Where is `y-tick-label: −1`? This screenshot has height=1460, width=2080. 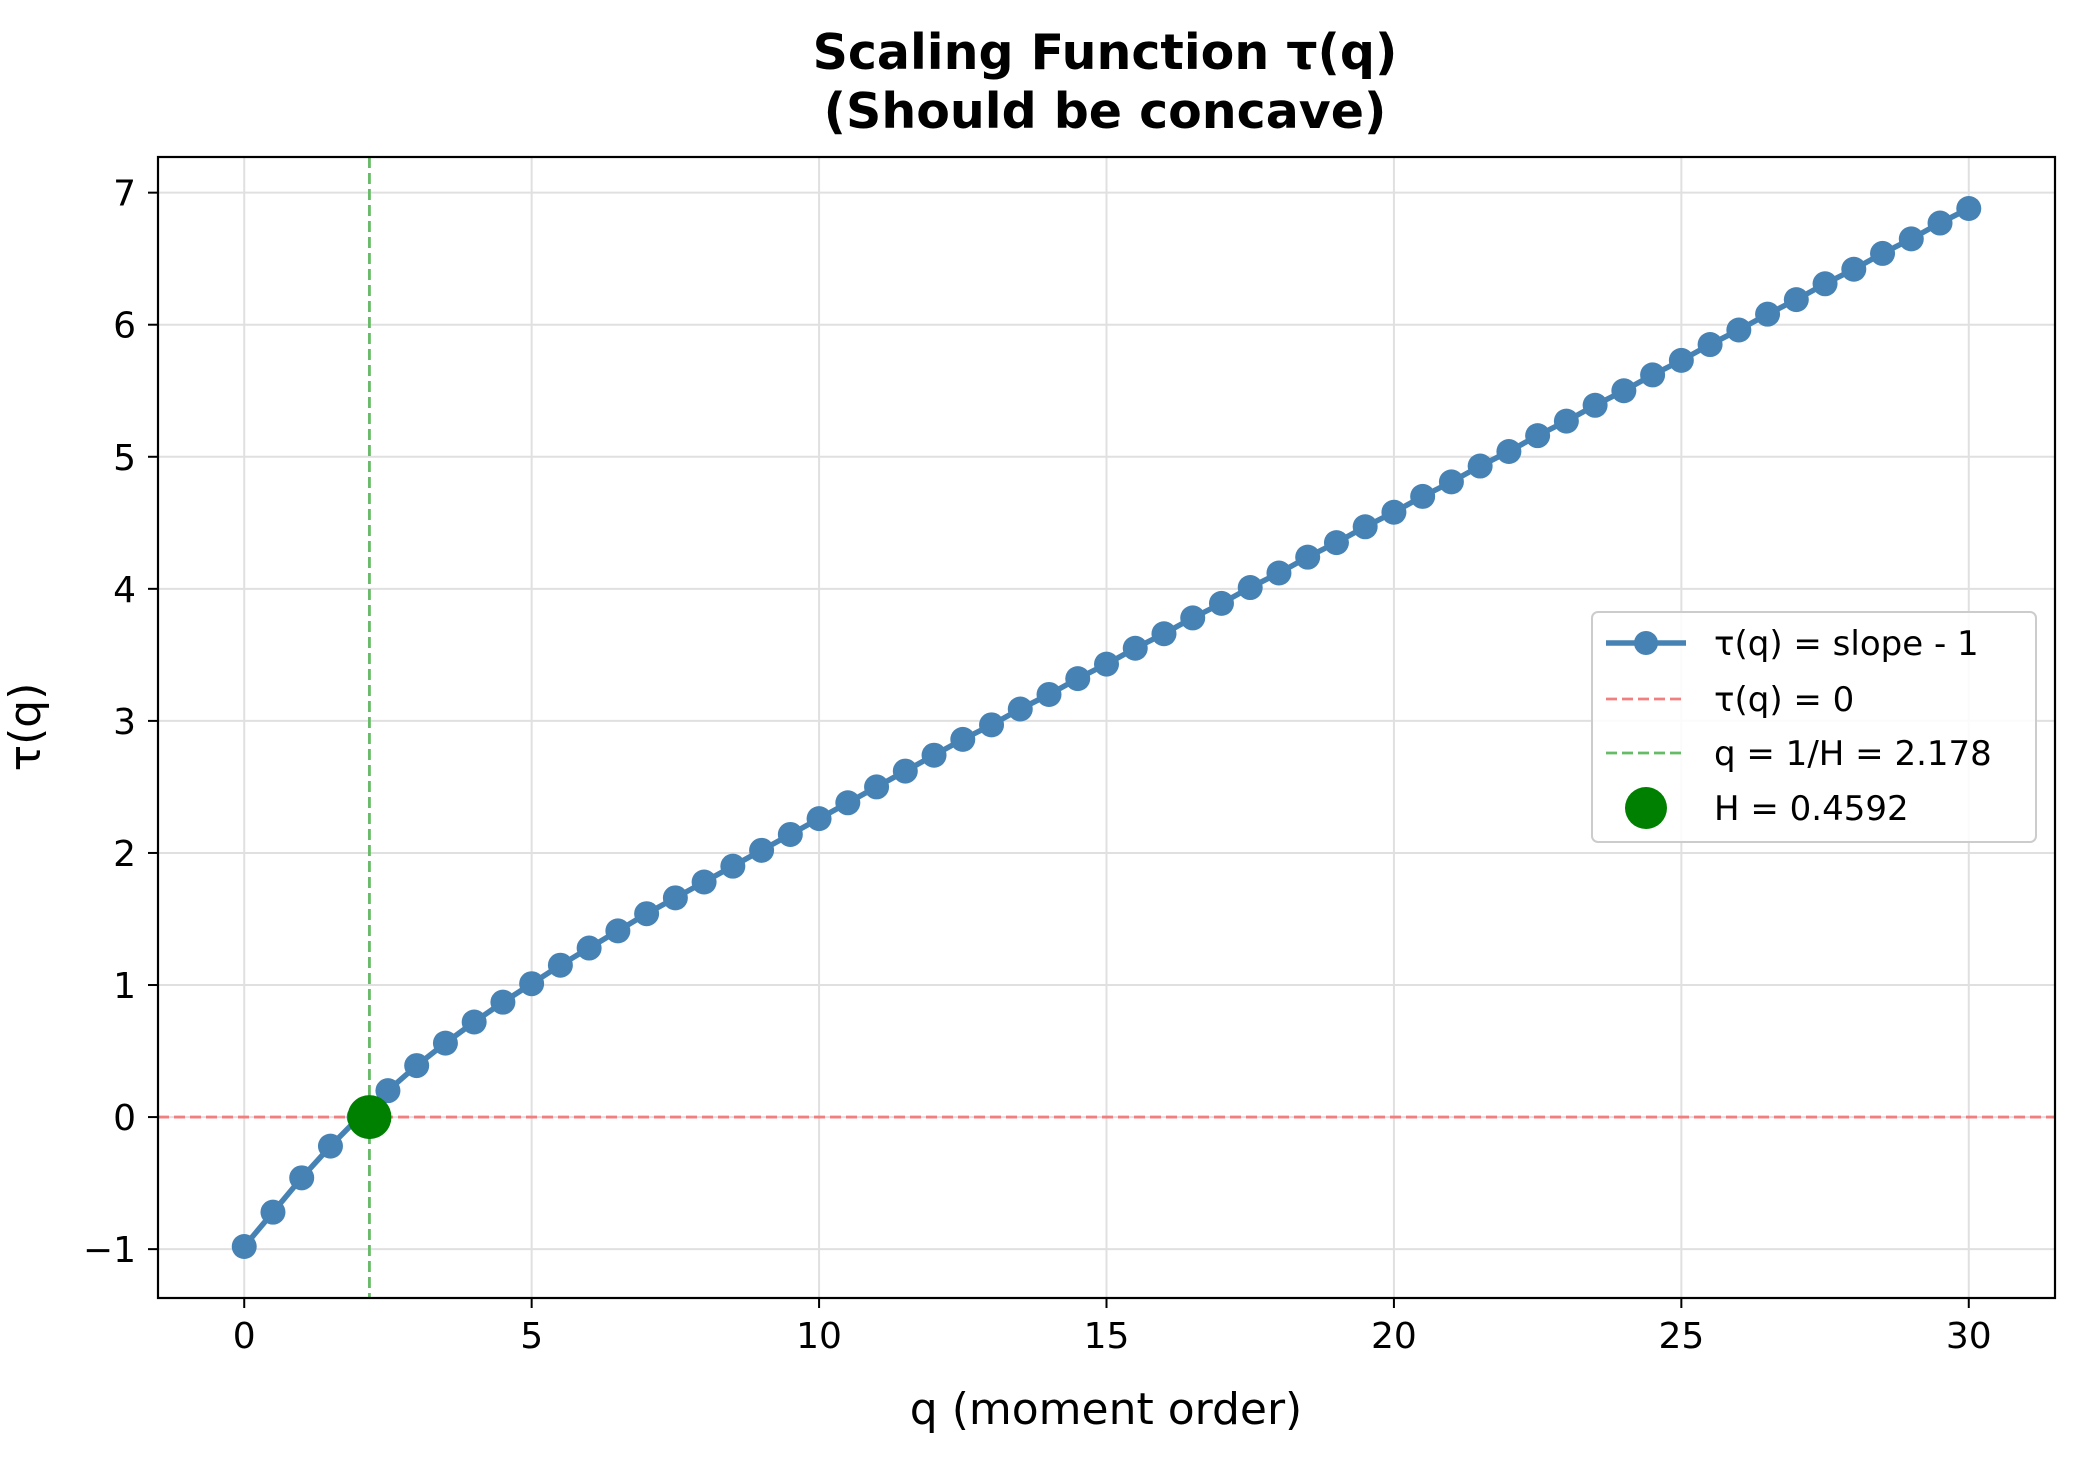
y-tick-label: −1 is located at coordinates (109, 1250).